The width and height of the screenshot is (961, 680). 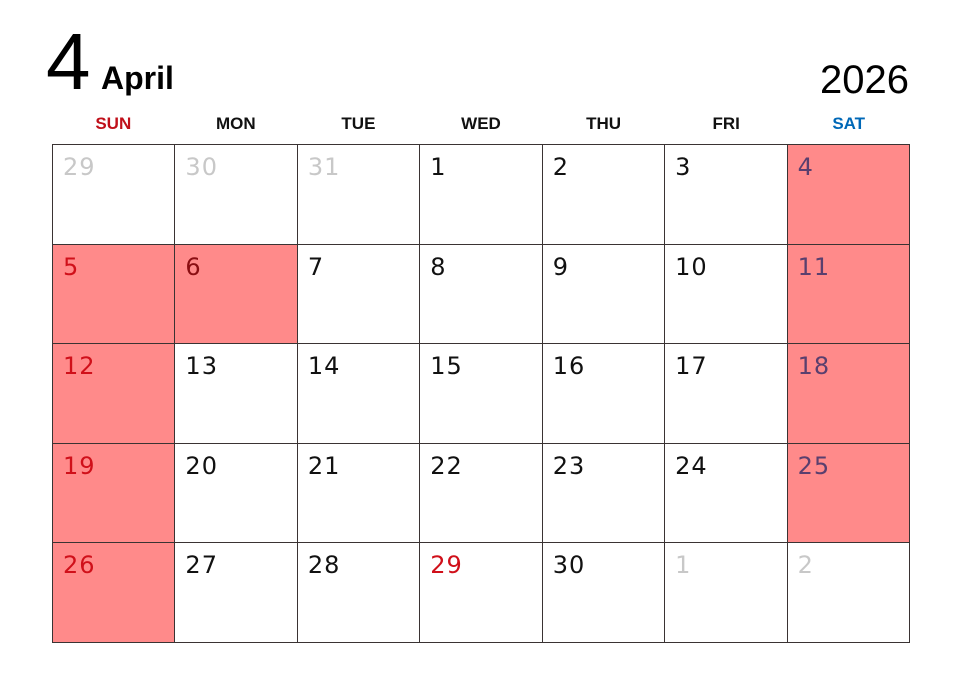 What do you see at coordinates (726, 394) in the screenshot?
I see `day-cell: 17` at bounding box center [726, 394].